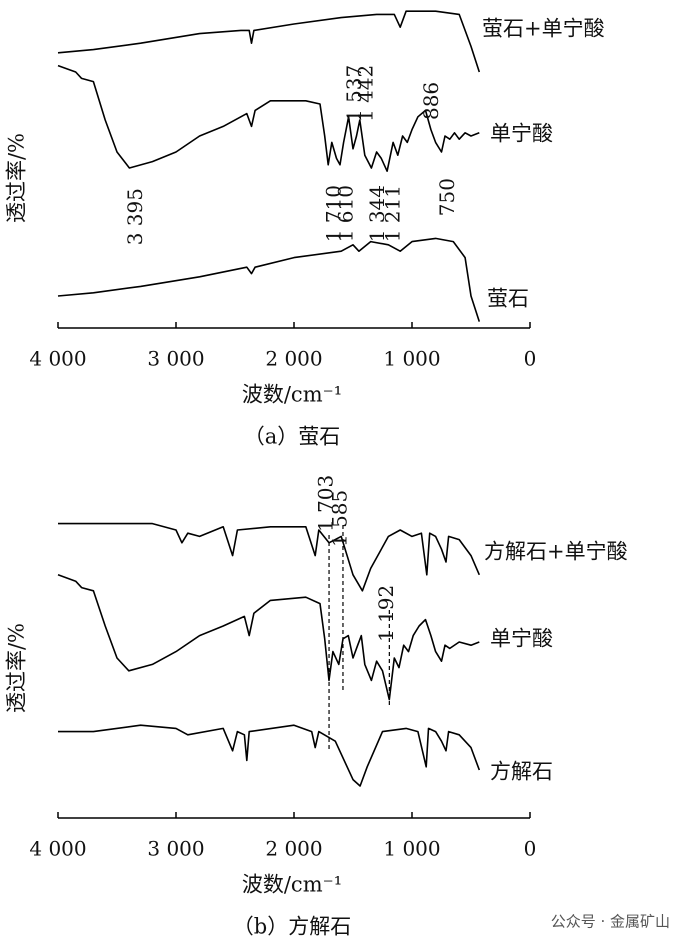 The height and width of the screenshot is (948, 681). What do you see at coordinates (292, 927) in the screenshot?
I see `caption: （b）方解石` at bounding box center [292, 927].